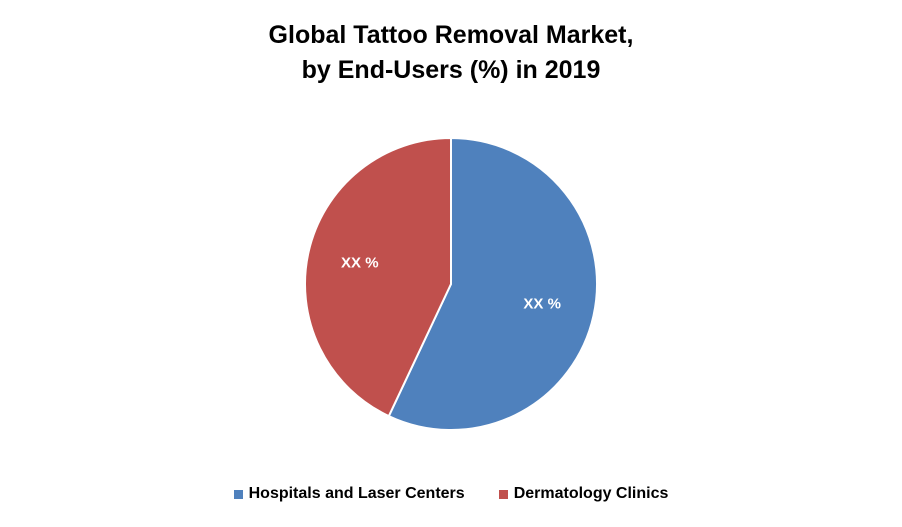 Image resolution: width=902 pixels, height=527 pixels. Describe the element at coordinates (451, 70) in the screenshot. I see `chart-subtitle: by End-Users (%) in 2019` at that location.